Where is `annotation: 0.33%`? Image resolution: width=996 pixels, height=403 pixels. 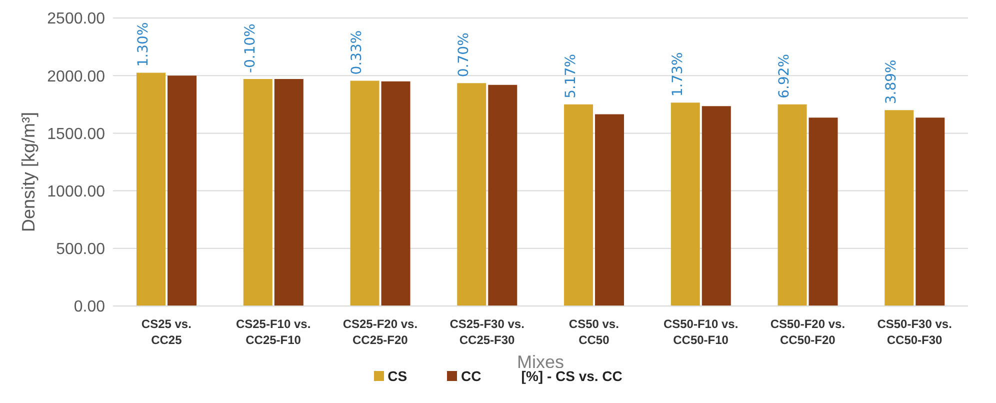
annotation: 0.33% is located at coordinates (357, 52).